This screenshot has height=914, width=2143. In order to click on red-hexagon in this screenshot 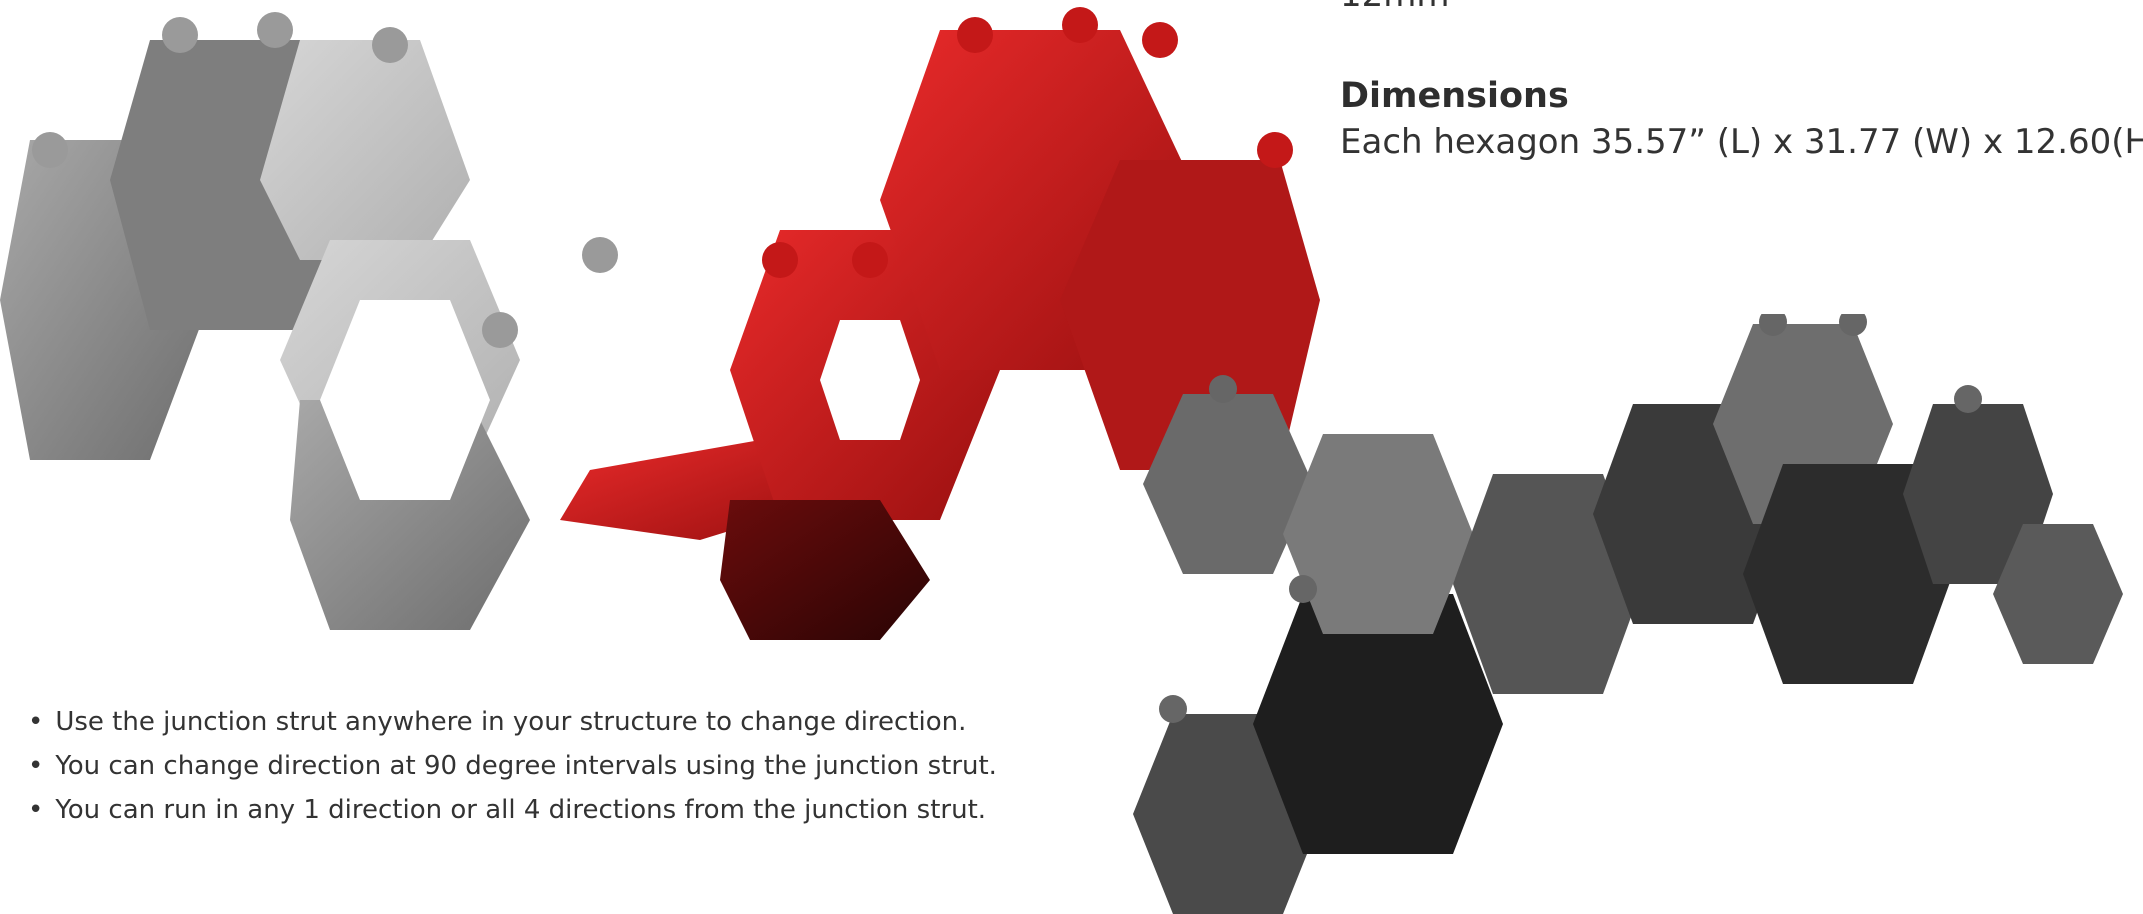, I will do `click(1190, 315)`.